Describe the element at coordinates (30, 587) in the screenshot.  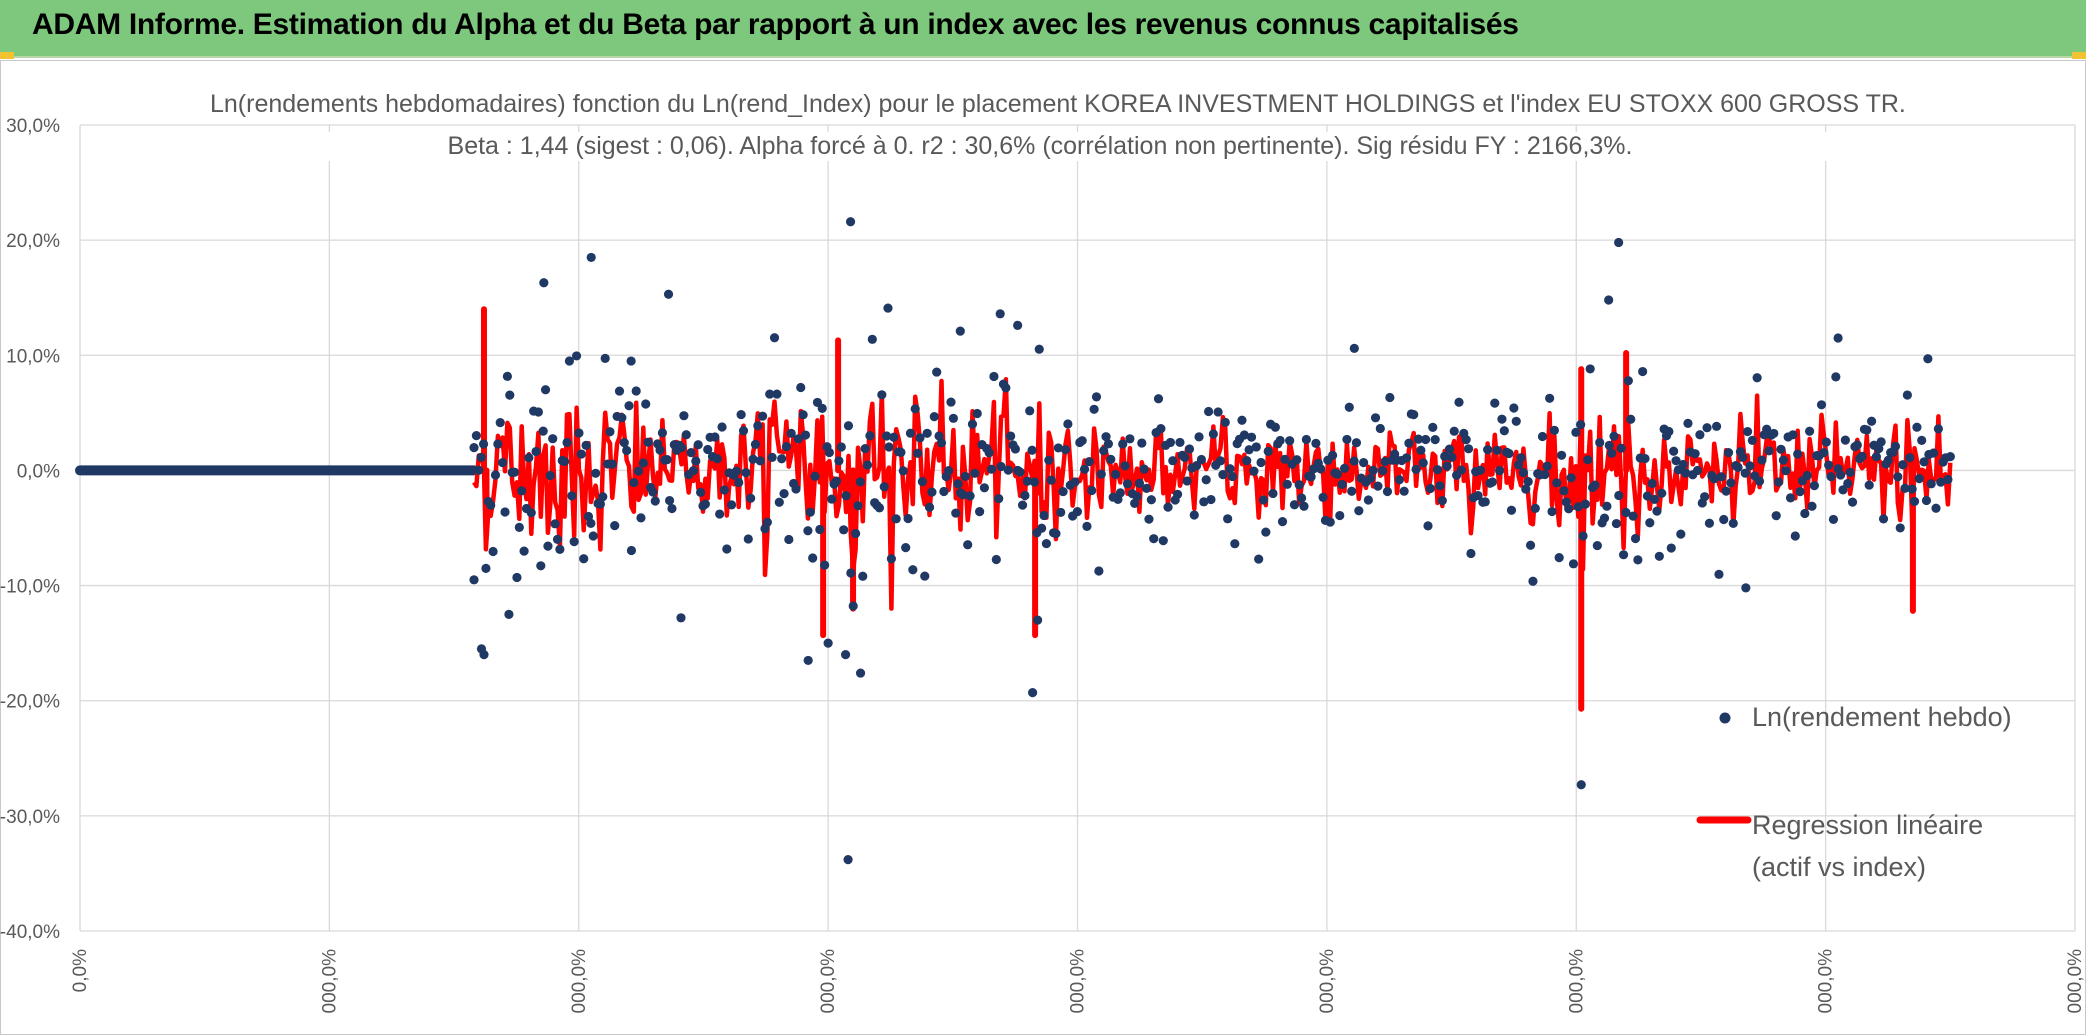
I see `y-tick-label: -10,0%` at that location.